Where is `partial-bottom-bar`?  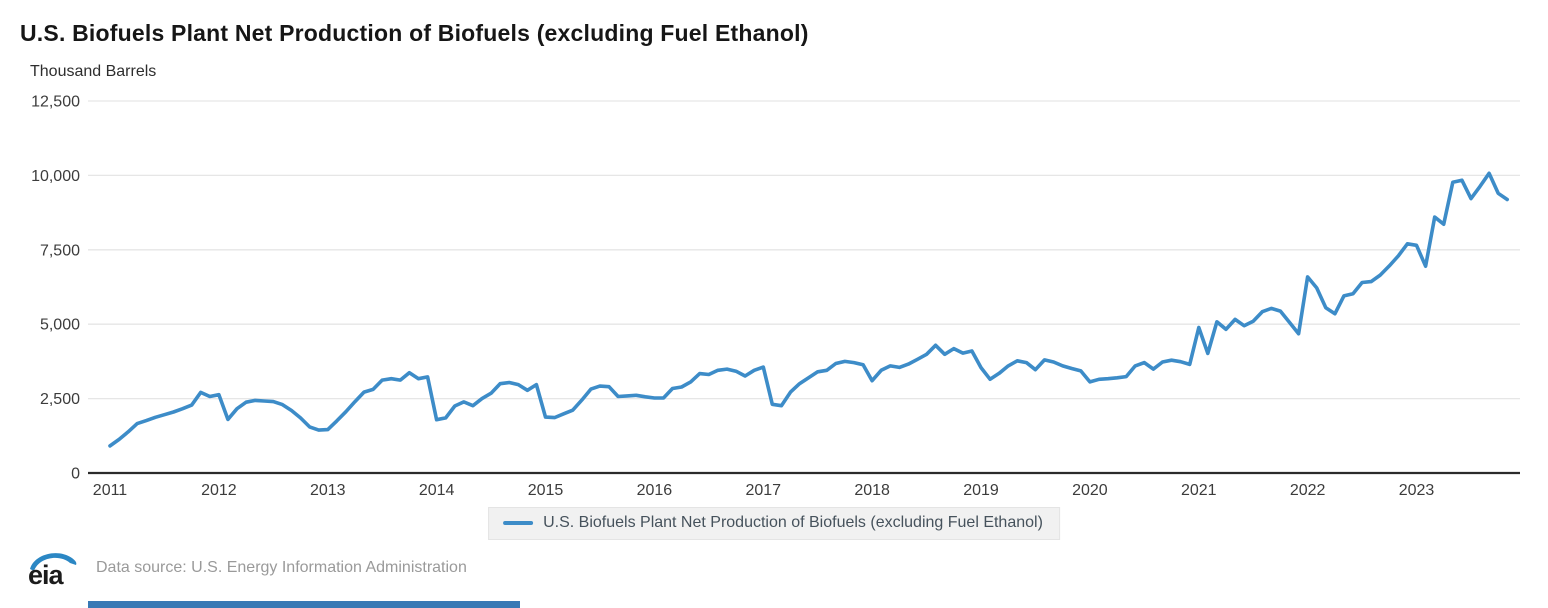 partial-bottom-bar is located at coordinates (304, 604).